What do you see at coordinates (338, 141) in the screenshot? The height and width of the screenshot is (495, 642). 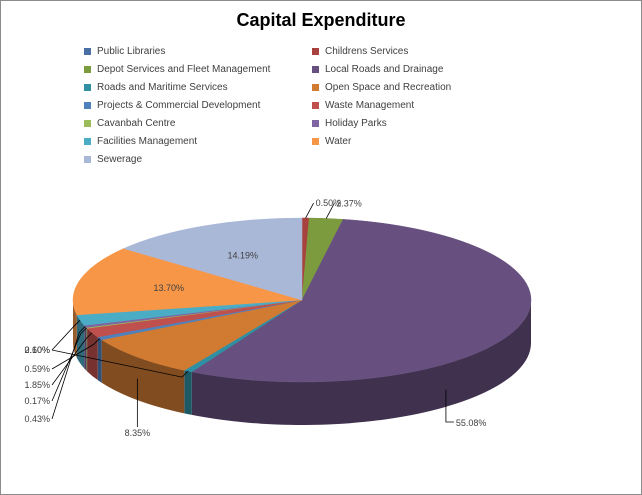 I see `legend-label: Water` at bounding box center [338, 141].